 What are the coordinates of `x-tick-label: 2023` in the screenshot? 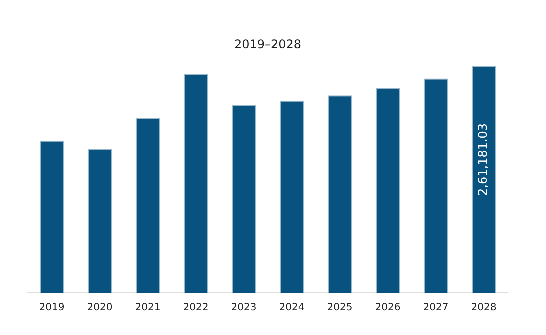 It's located at (244, 308).